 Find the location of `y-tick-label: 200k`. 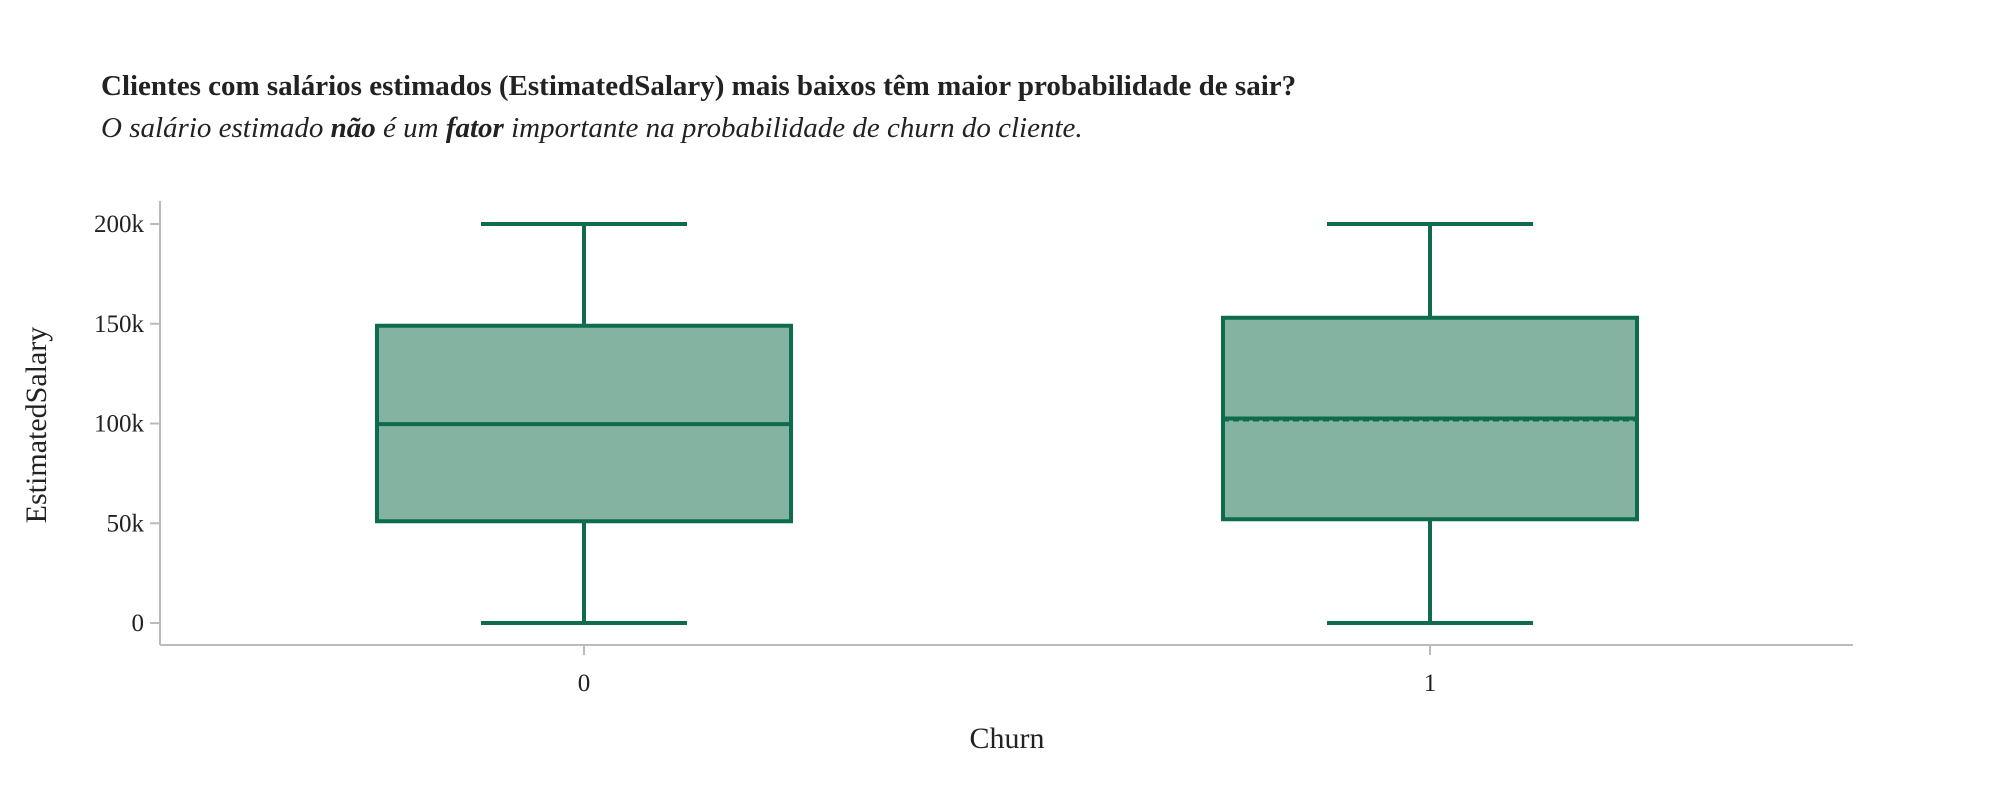

y-tick-label: 200k is located at coordinates (119, 224).